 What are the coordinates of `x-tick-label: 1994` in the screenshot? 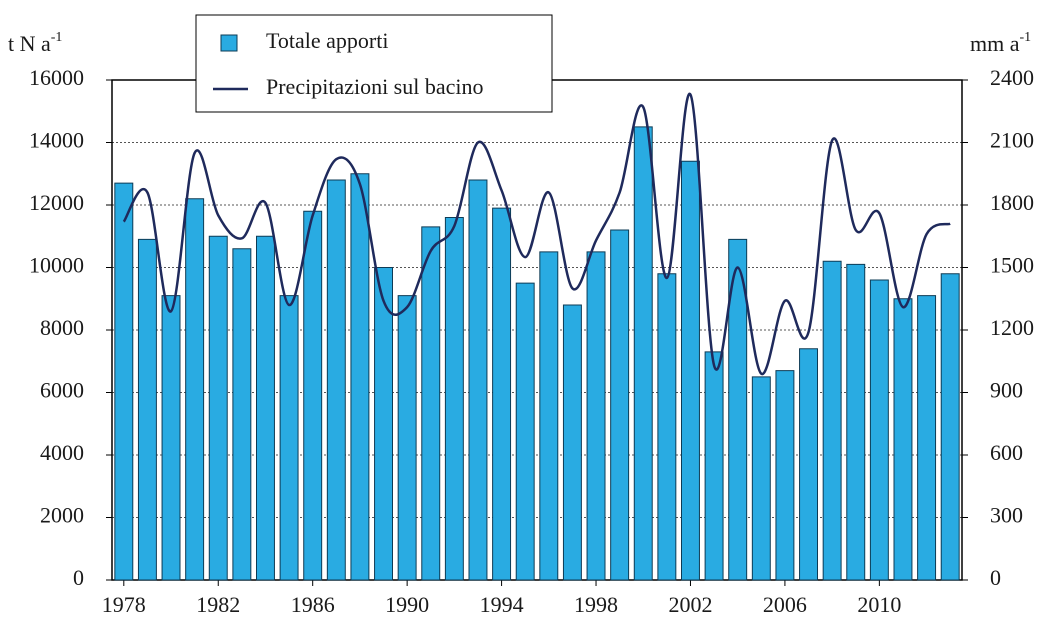 It's located at (502, 604).